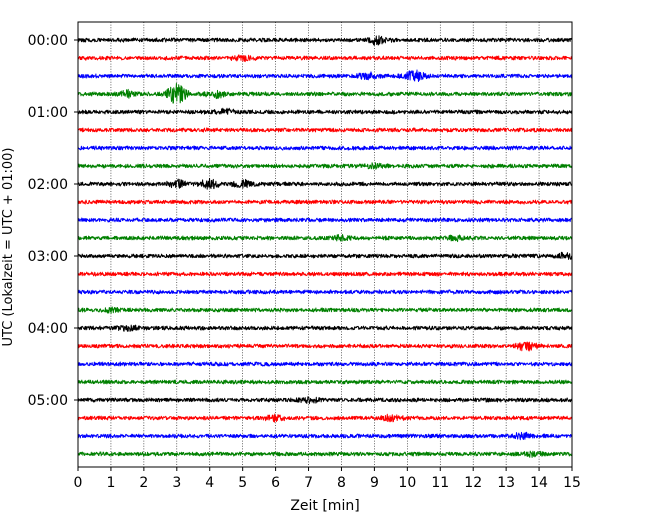 The width and height of the screenshot is (650, 520). Describe the element at coordinates (48, 185) in the screenshot. I see `y-tick-label: 02:00` at that location.